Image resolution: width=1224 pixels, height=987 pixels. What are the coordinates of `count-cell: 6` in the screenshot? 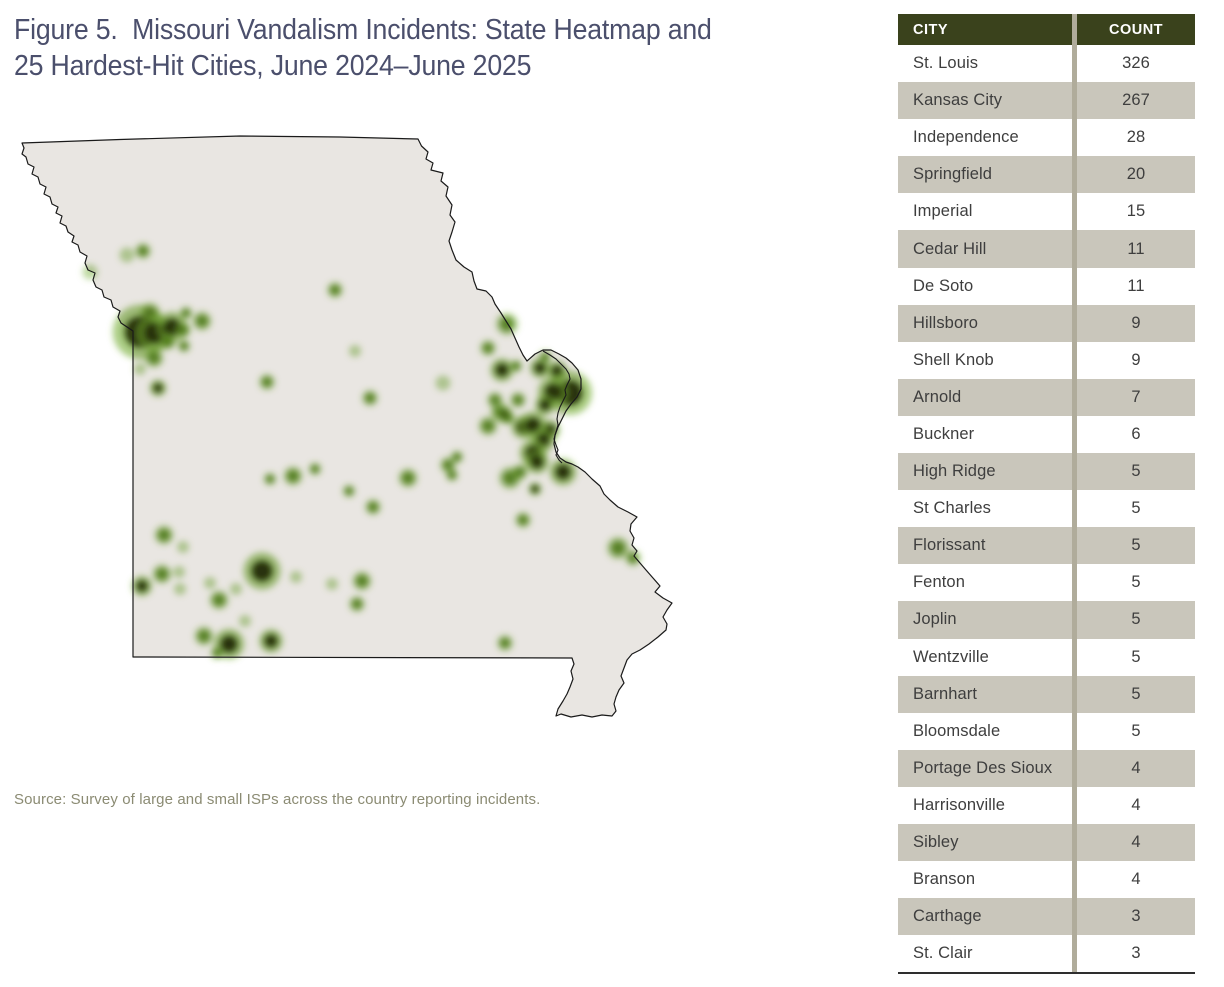 It's located at (1136, 433).